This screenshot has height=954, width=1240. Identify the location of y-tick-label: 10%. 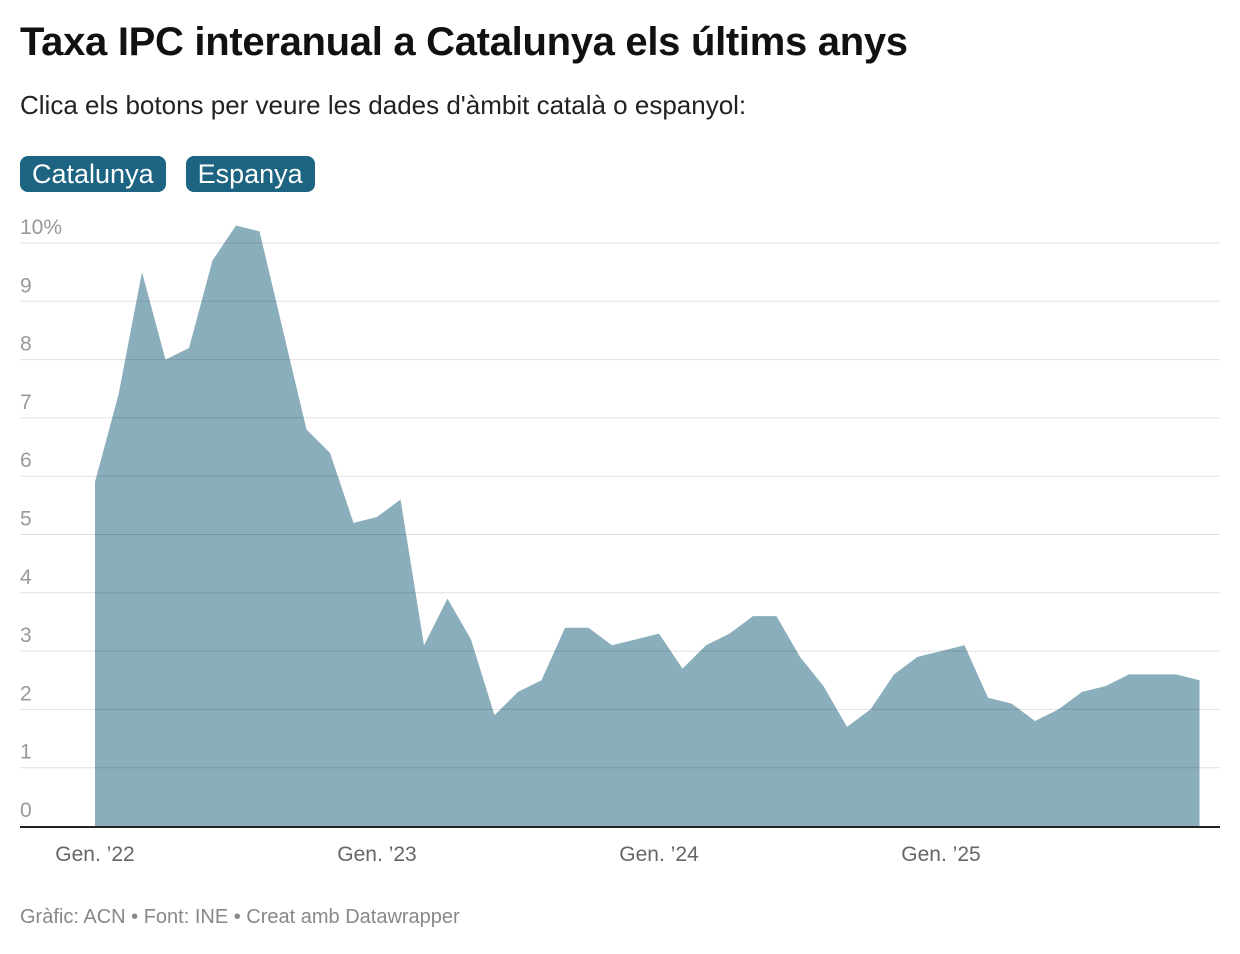
(41, 227).